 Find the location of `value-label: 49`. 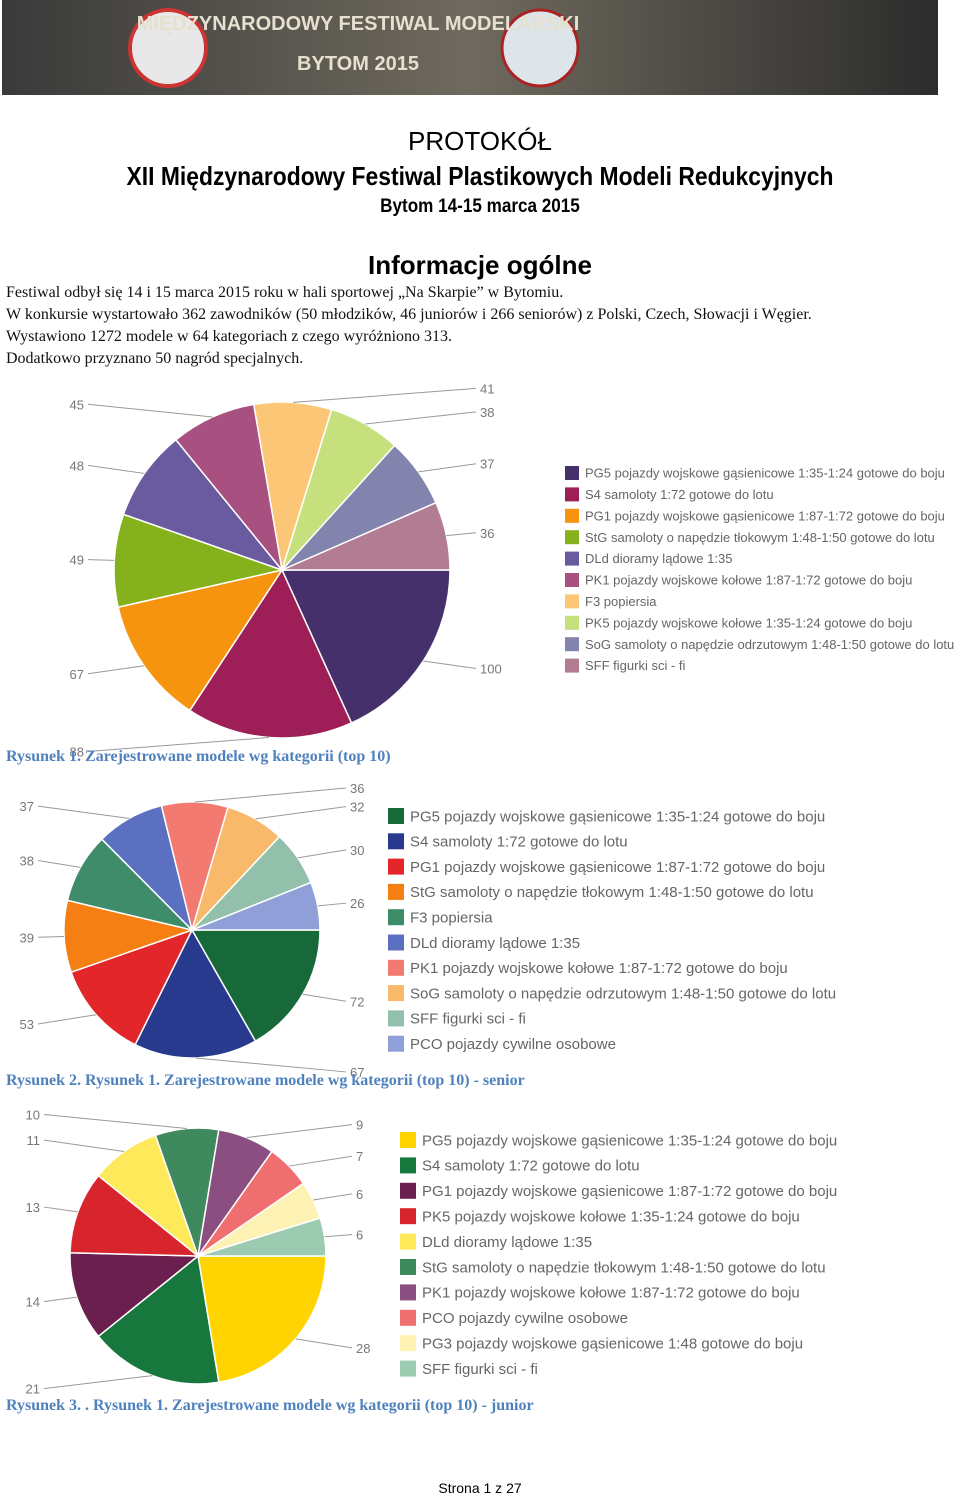

value-label: 49 is located at coordinates (77, 560).